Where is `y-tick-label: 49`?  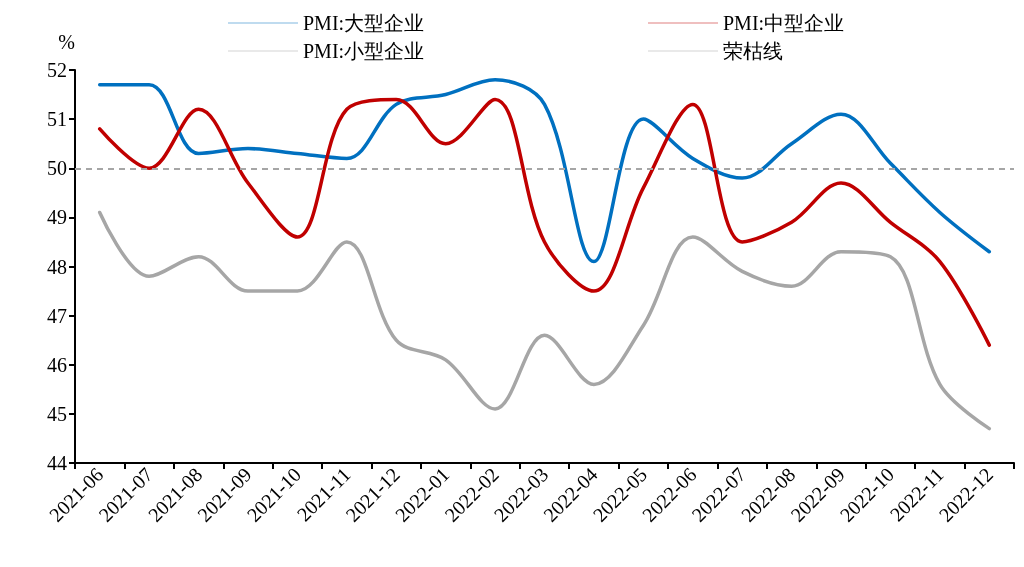 y-tick-label: 49 is located at coordinates (57, 217).